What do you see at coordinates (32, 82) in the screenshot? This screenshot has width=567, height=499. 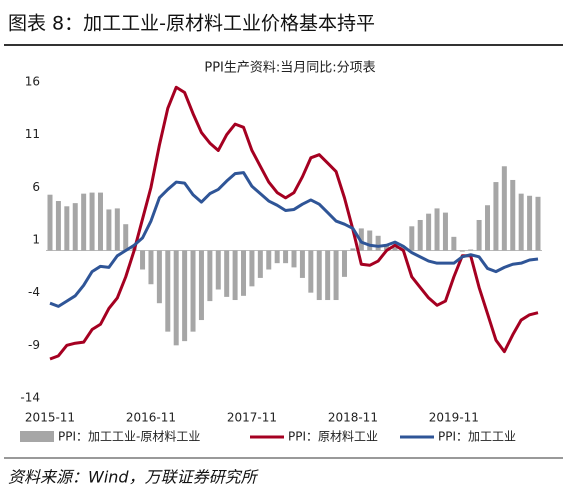 I see `y-tick-label: 16` at bounding box center [32, 82].